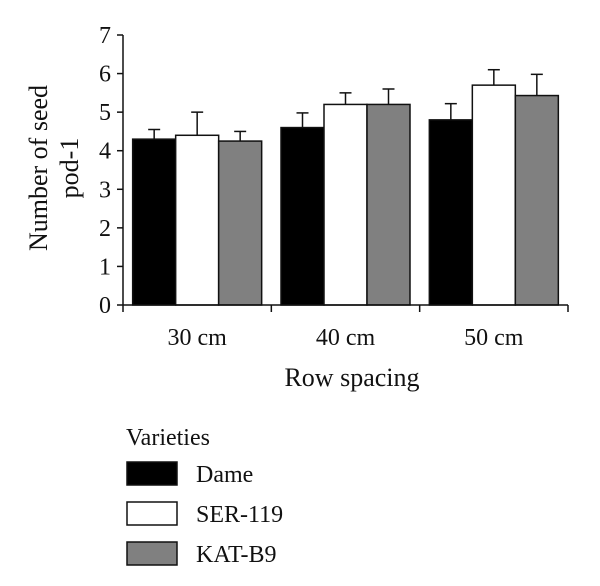  Describe the element at coordinates (105, 229) in the screenshot. I see `y-tick-label: 2` at that location.